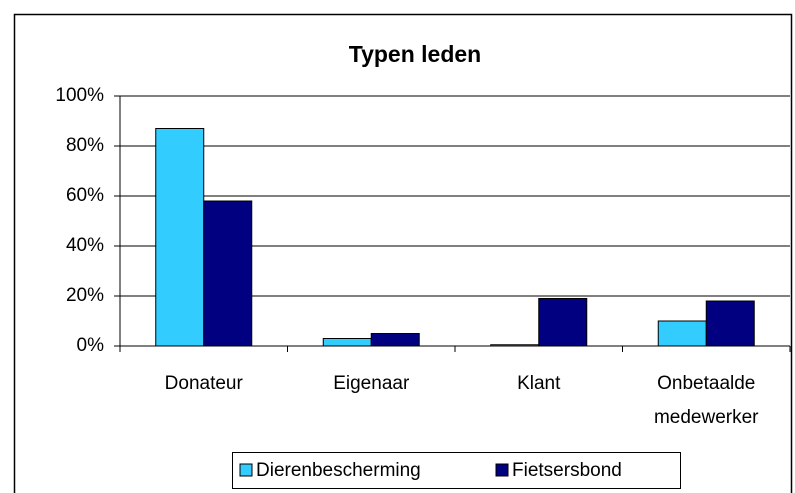 Image resolution: width=795 pixels, height=493 pixels. What do you see at coordinates (79, 95) in the screenshot?
I see `y-tick-label: 100%` at bounding box center [79, 95].